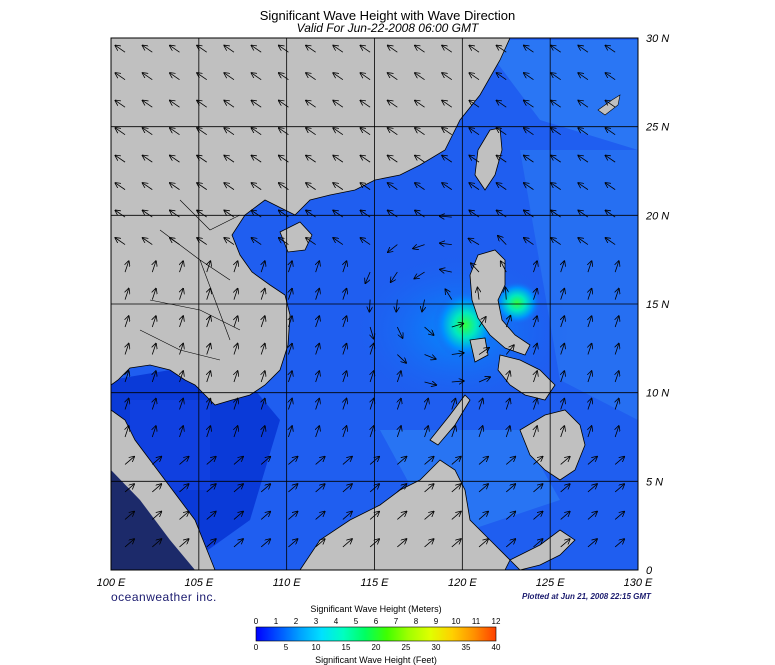 This screenshot has height=665, width=775. What do you see at coordinates (657, 128) in the screenshot?
I see `lat-label: 25 N` at bounding box center [657, 128].